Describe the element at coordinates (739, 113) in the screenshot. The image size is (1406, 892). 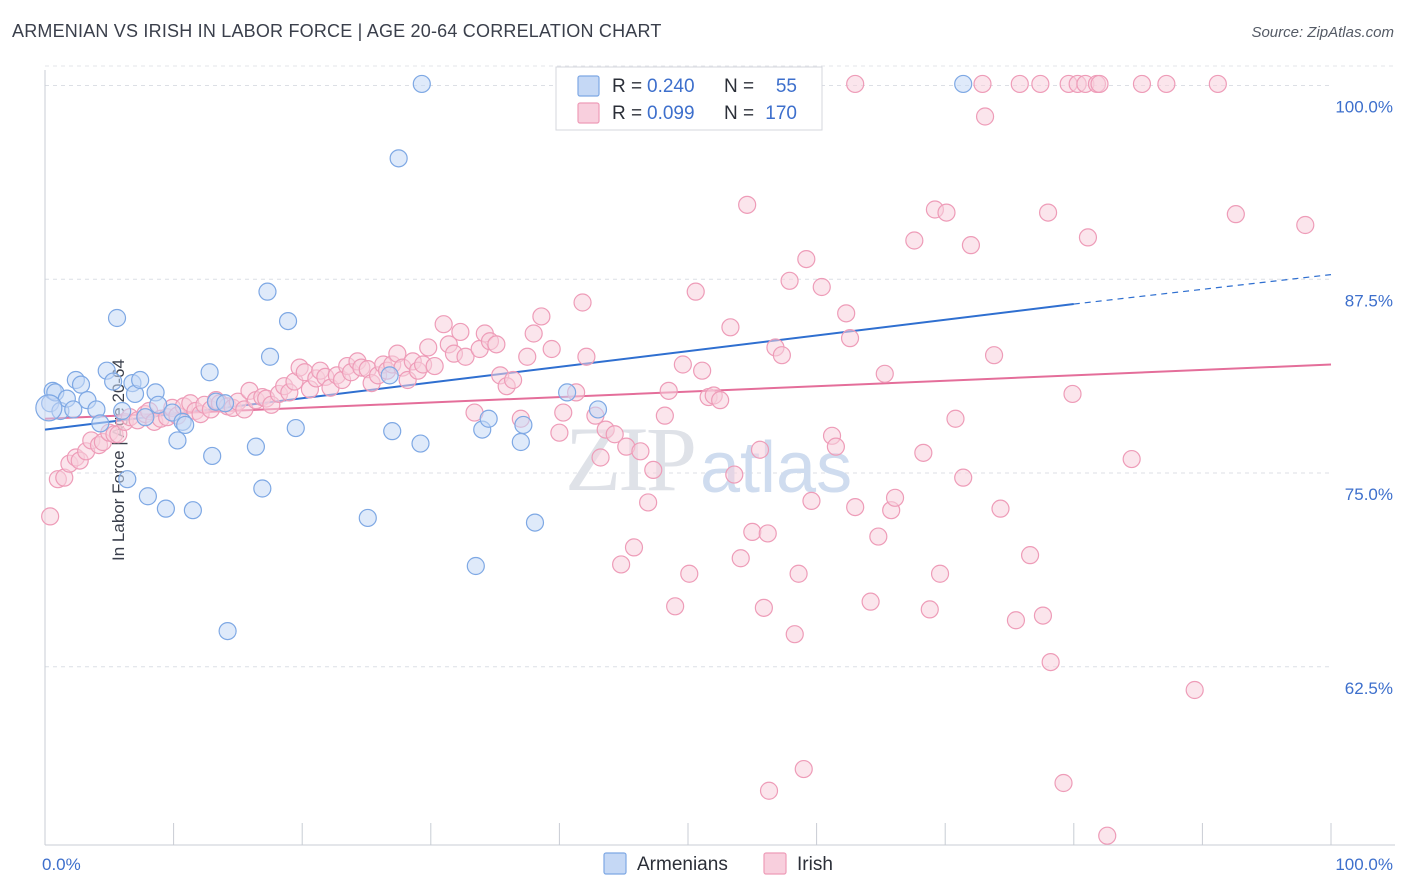
I see `legend-n-label: N =` at that location.